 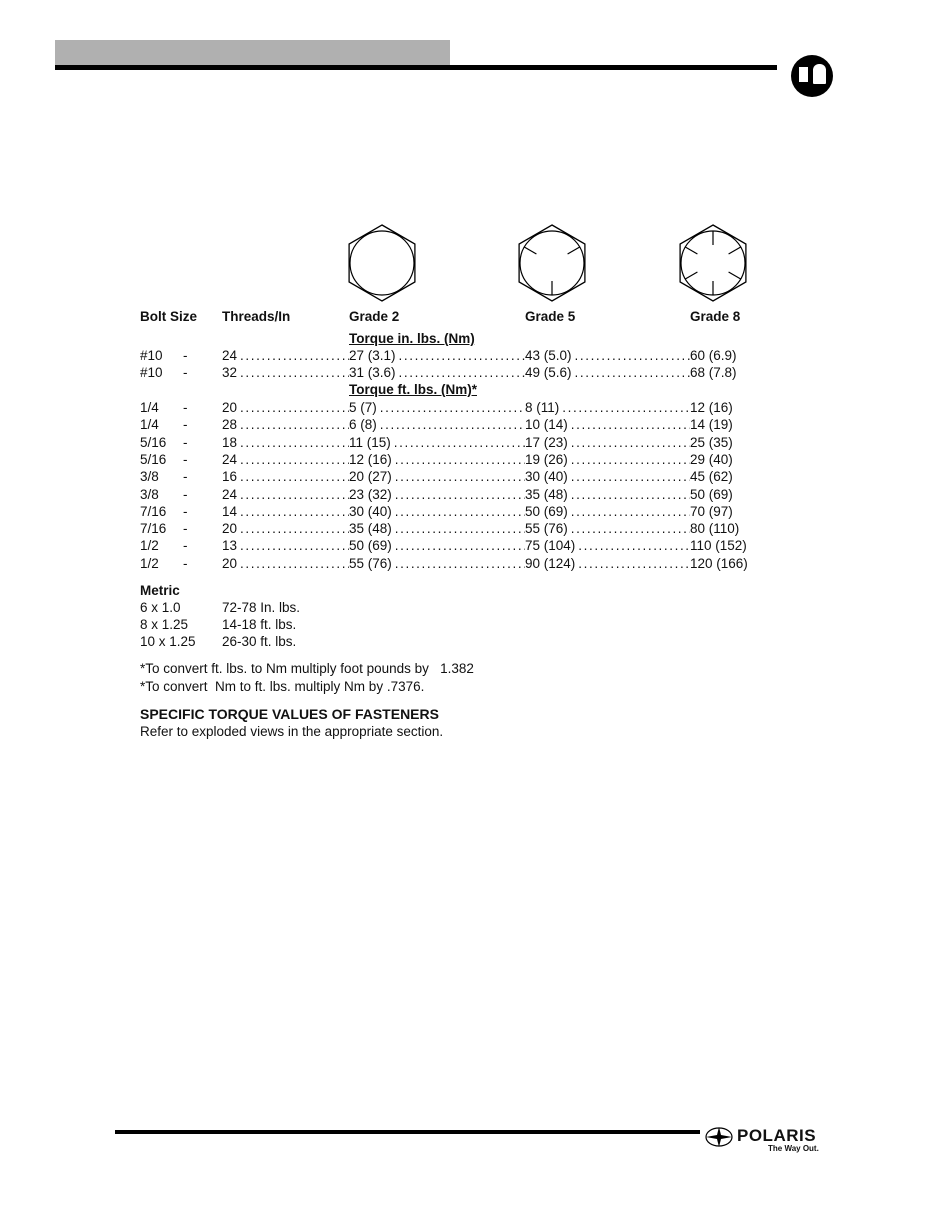 I want to click on grade-2-torque: 55 (76), so click(x=370, y=563).